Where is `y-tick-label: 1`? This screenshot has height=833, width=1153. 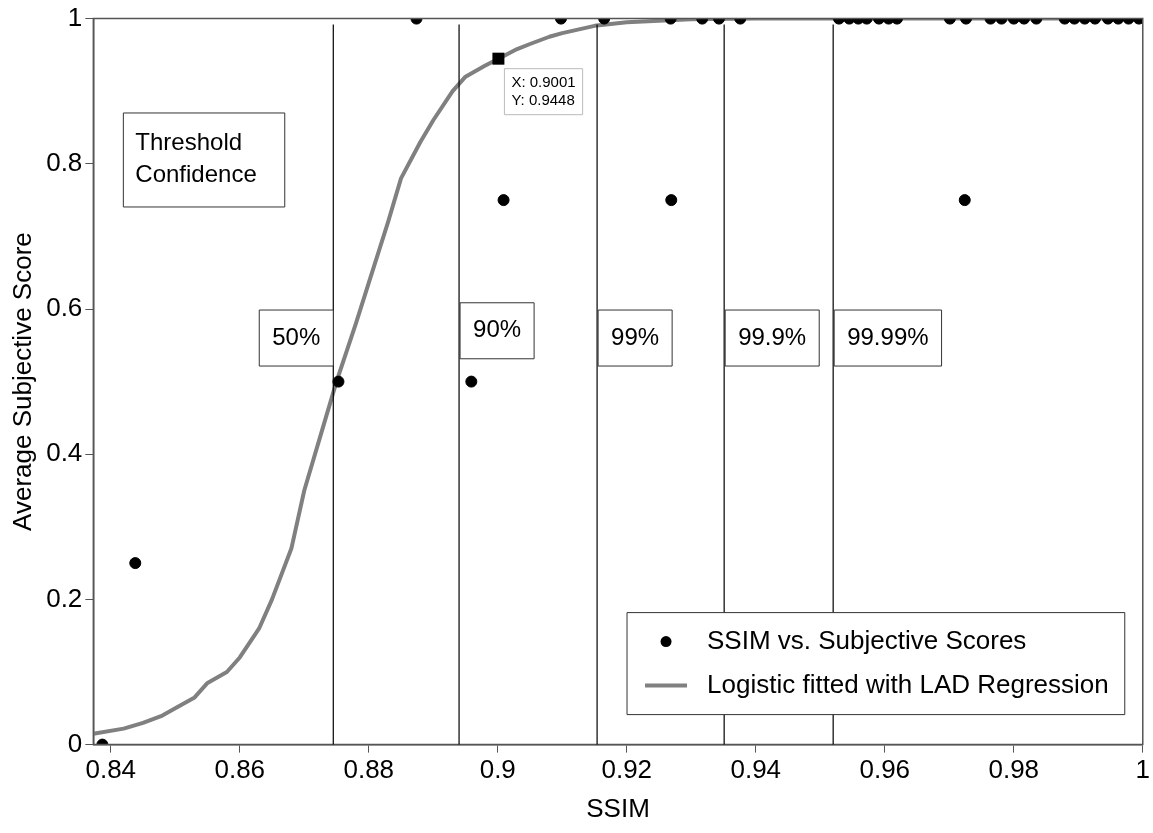
y-tick-label: 1 is located at coordinates (75, 16).